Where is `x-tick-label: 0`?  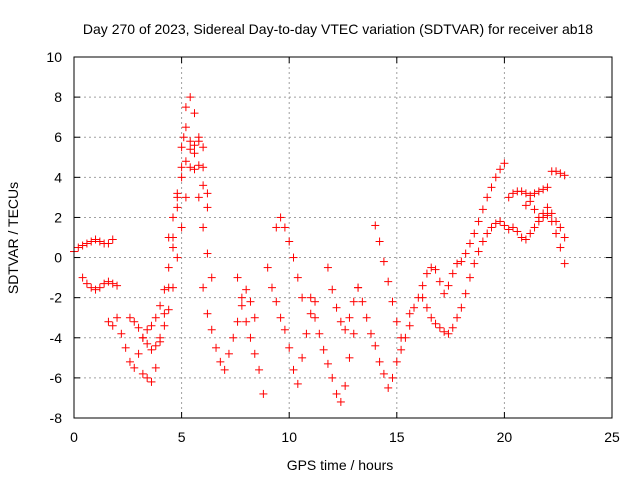 x-tick-label: 0 is located at coordinates (74, 437).